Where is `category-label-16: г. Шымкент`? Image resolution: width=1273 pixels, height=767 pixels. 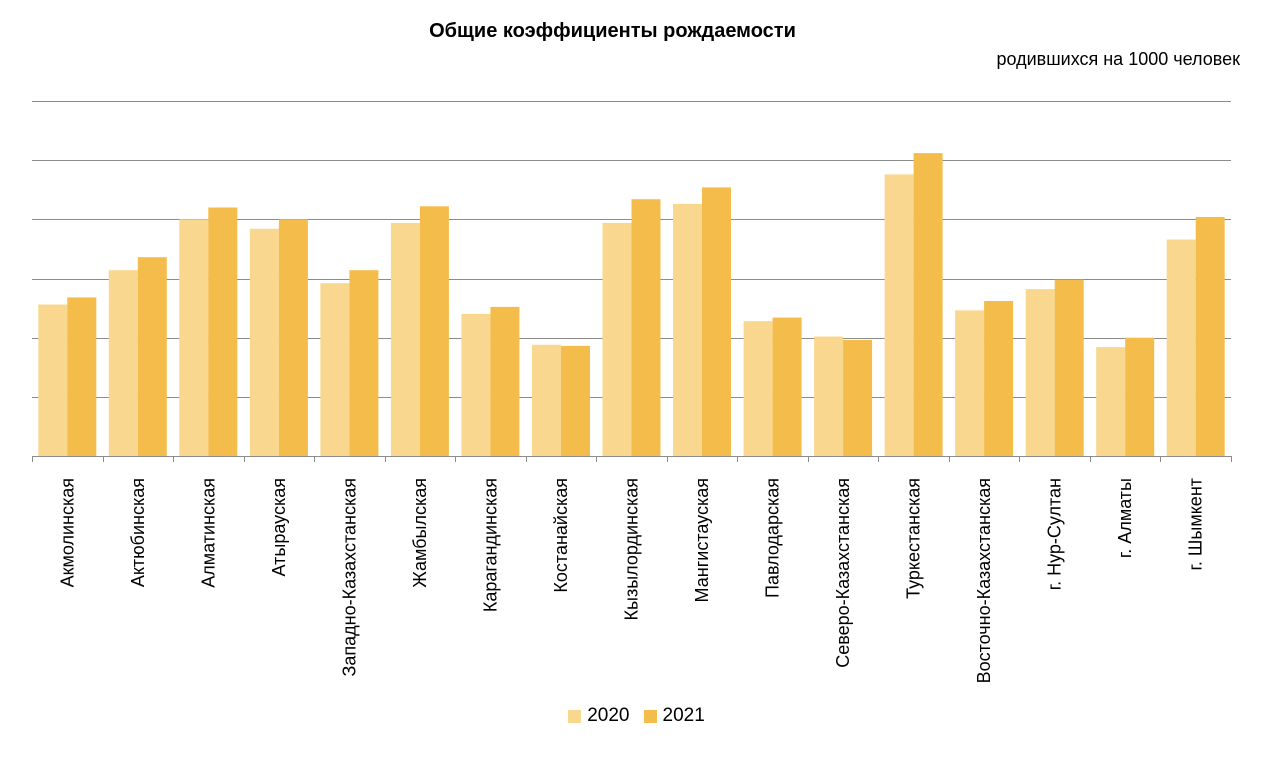
category-label-16: г. Шымкент is located at coordinates (1196, 524).